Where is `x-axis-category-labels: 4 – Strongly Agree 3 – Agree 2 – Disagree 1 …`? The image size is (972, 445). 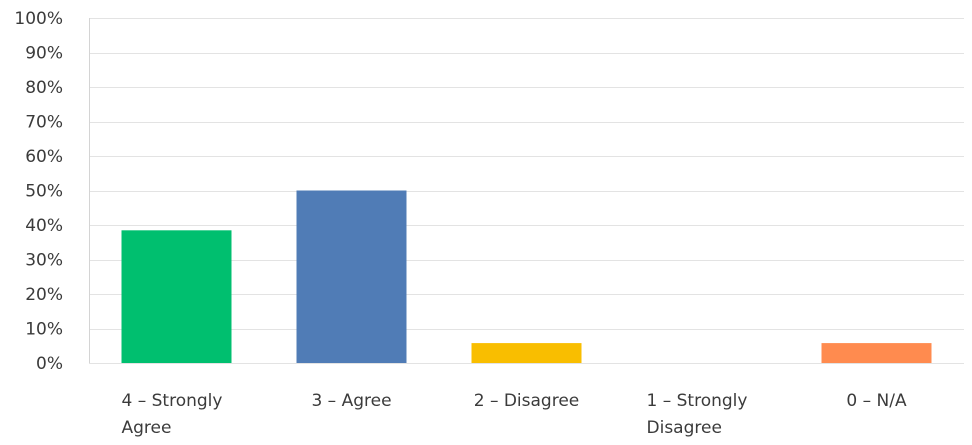 x-axis-category-labels: 4 – Strongly Agree 3 – Agree 2 – Disagree 1 … is located at coordinates (514, 414).